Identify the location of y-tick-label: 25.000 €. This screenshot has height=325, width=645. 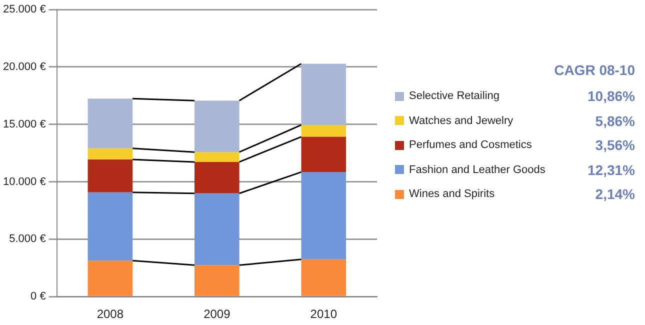
(24, 10).